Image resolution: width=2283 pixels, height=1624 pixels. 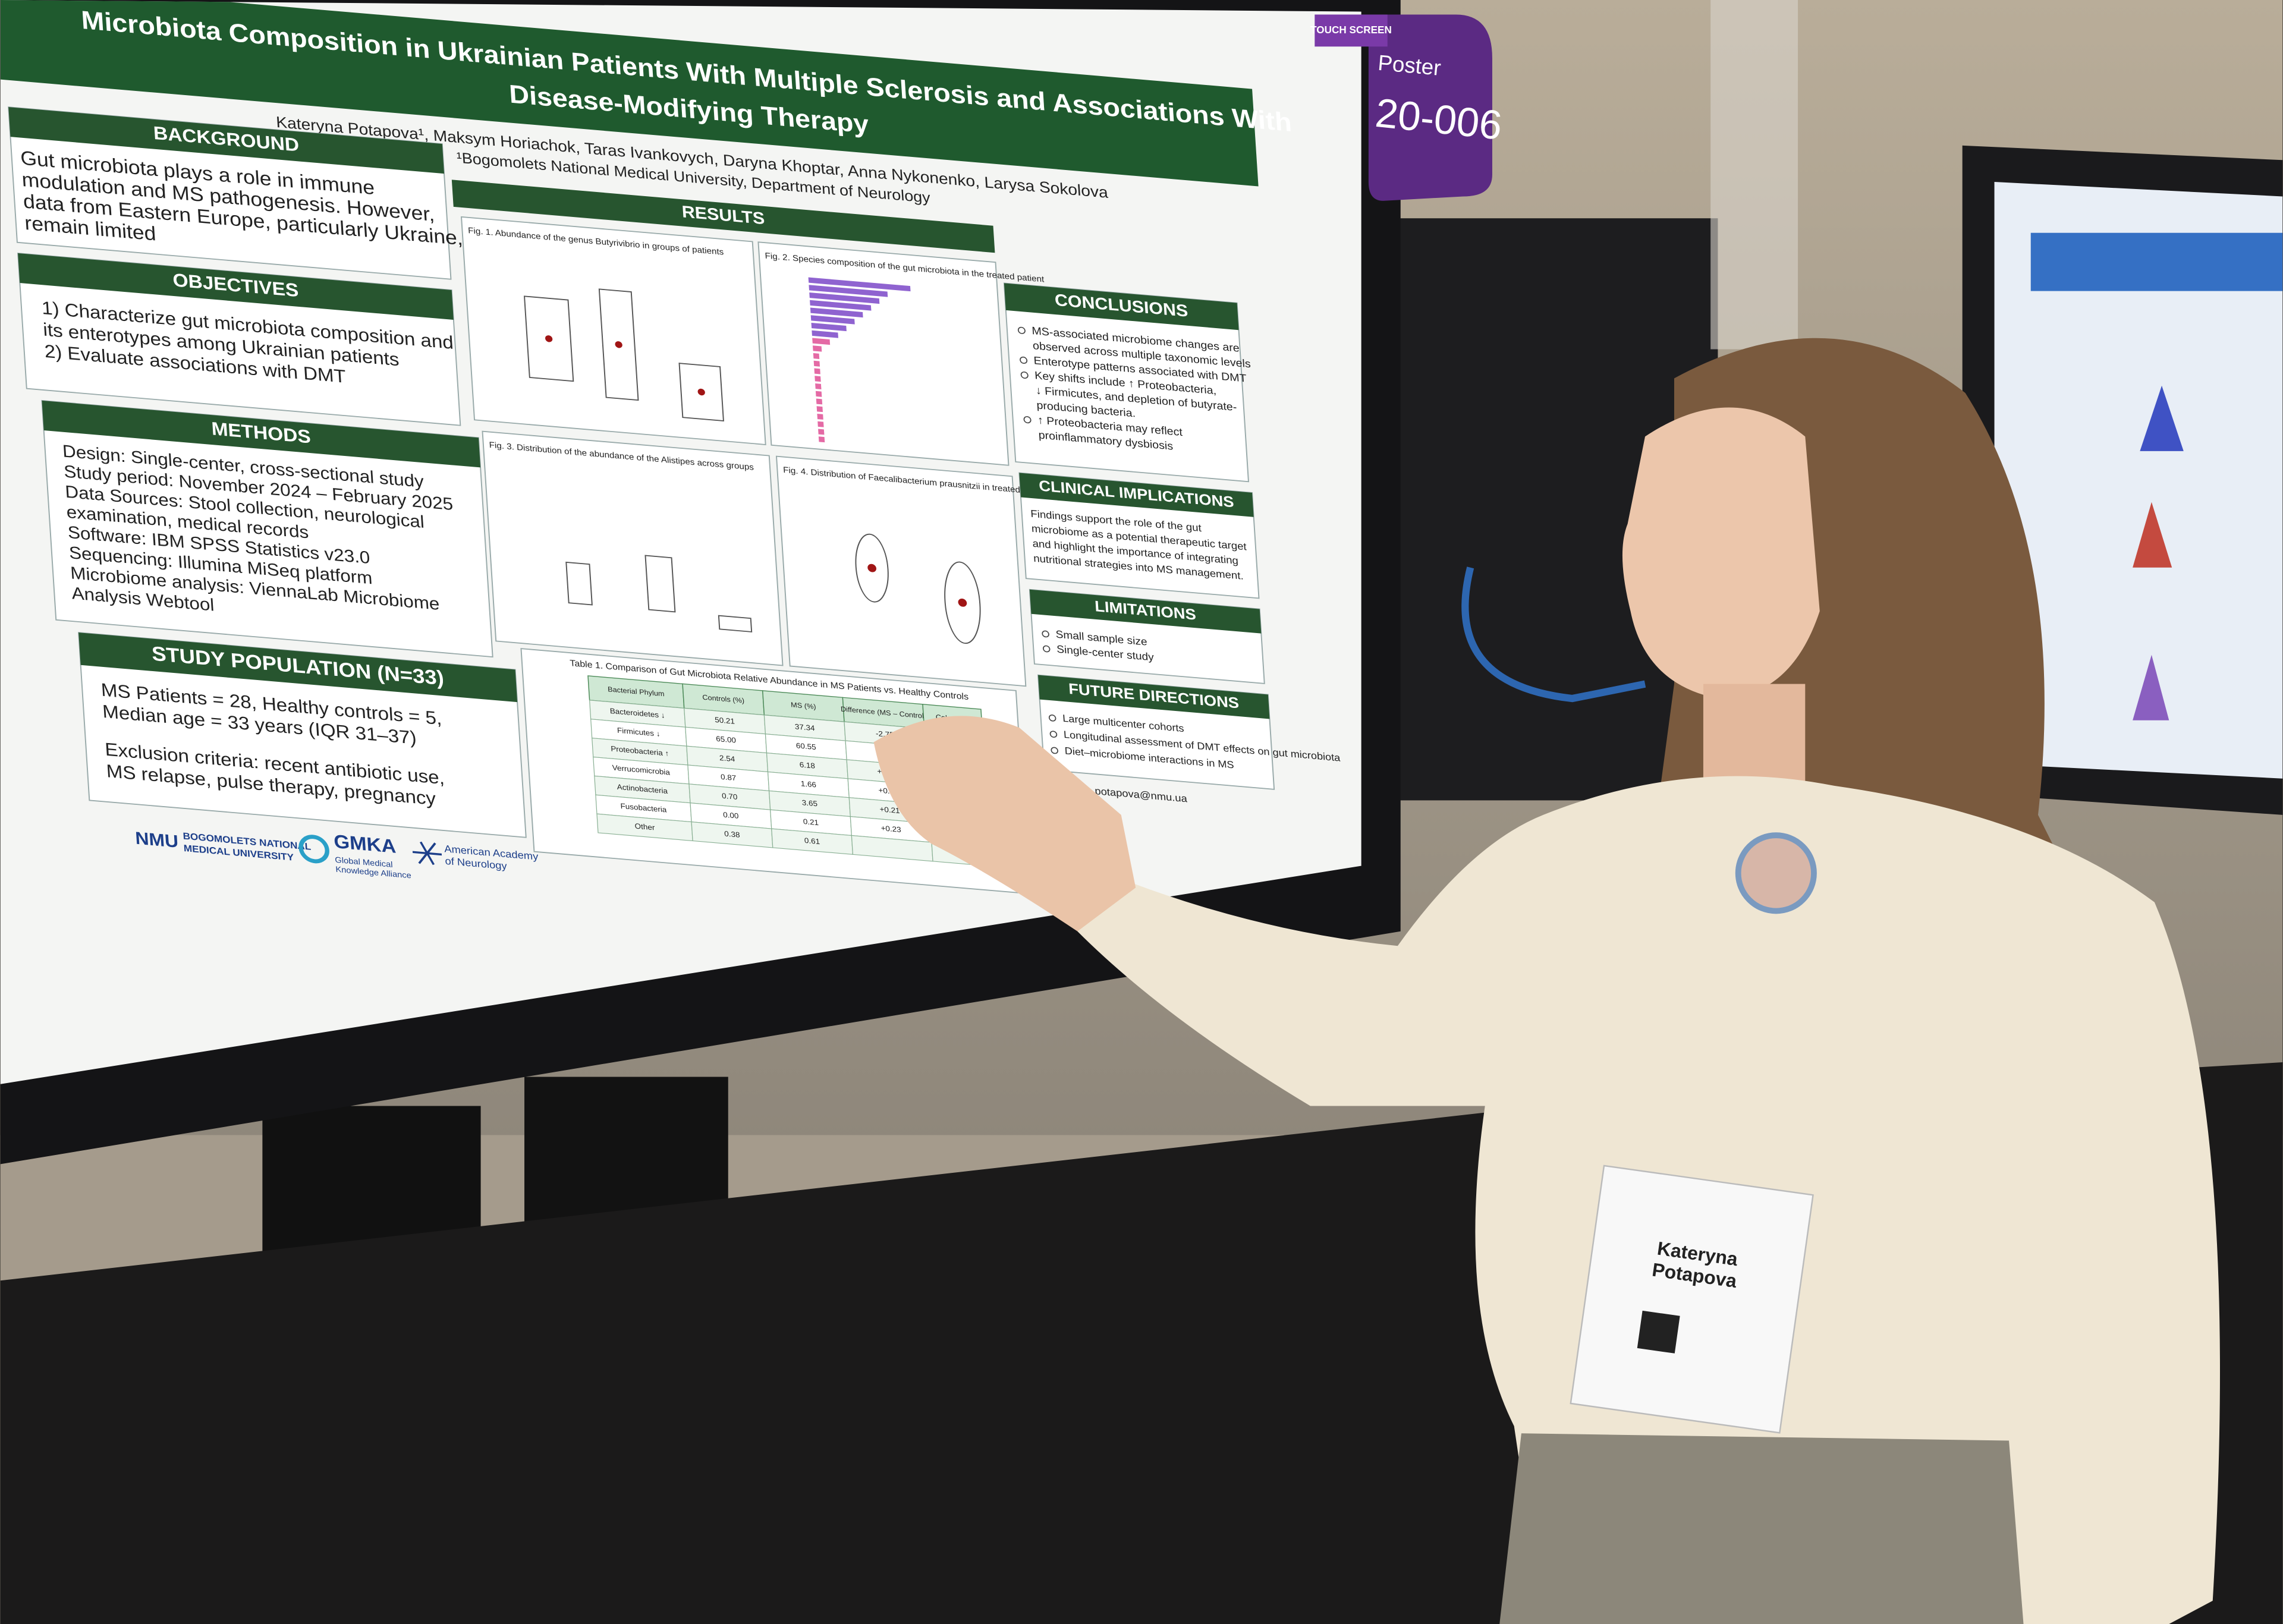 I want to click on table-cell-text: 60.55, so click(x=805, y=746).